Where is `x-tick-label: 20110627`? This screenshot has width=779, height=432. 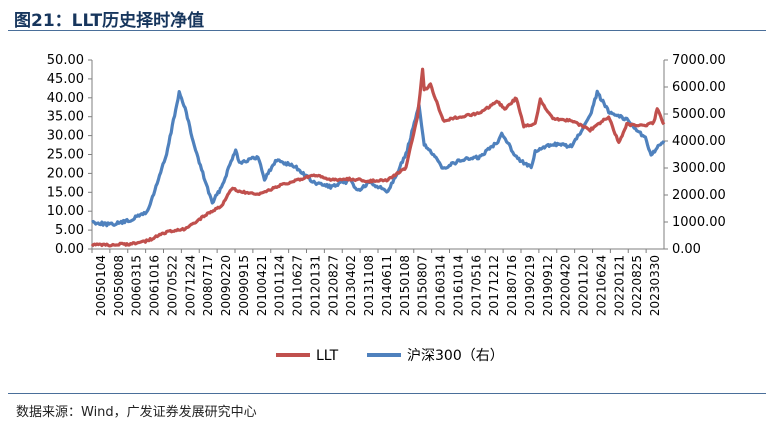
x-tick-label: 20110627 is located at coordinates (298, 285).